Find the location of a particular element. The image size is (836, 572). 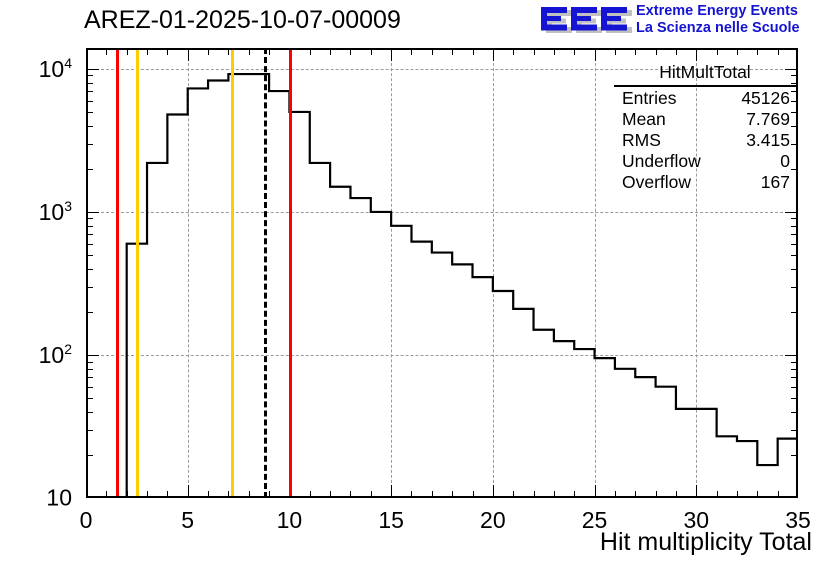

eee-logo-line2: La Scienza nelle Scuole is located at coordinates (718, 28).